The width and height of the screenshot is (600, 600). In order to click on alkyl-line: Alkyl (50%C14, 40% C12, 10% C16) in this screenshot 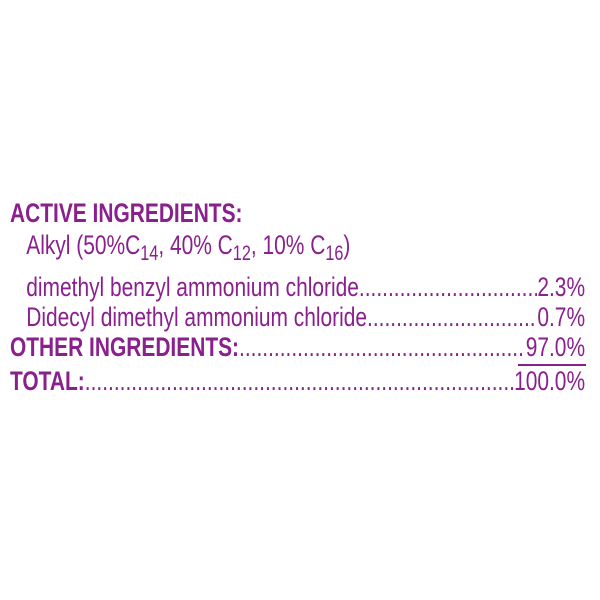, I will do `click(297, 247)`.